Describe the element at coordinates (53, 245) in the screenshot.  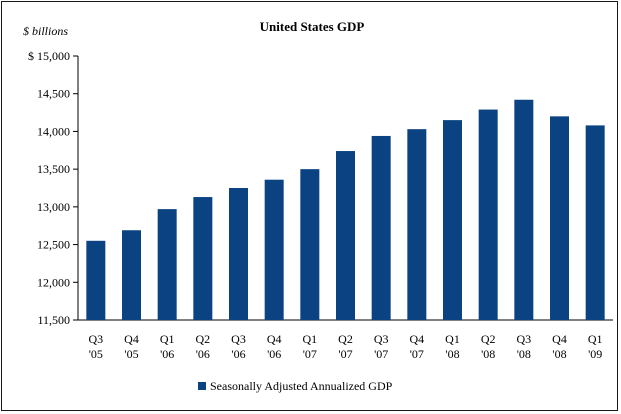
I see `y-tick-label: 12,500` at that location.